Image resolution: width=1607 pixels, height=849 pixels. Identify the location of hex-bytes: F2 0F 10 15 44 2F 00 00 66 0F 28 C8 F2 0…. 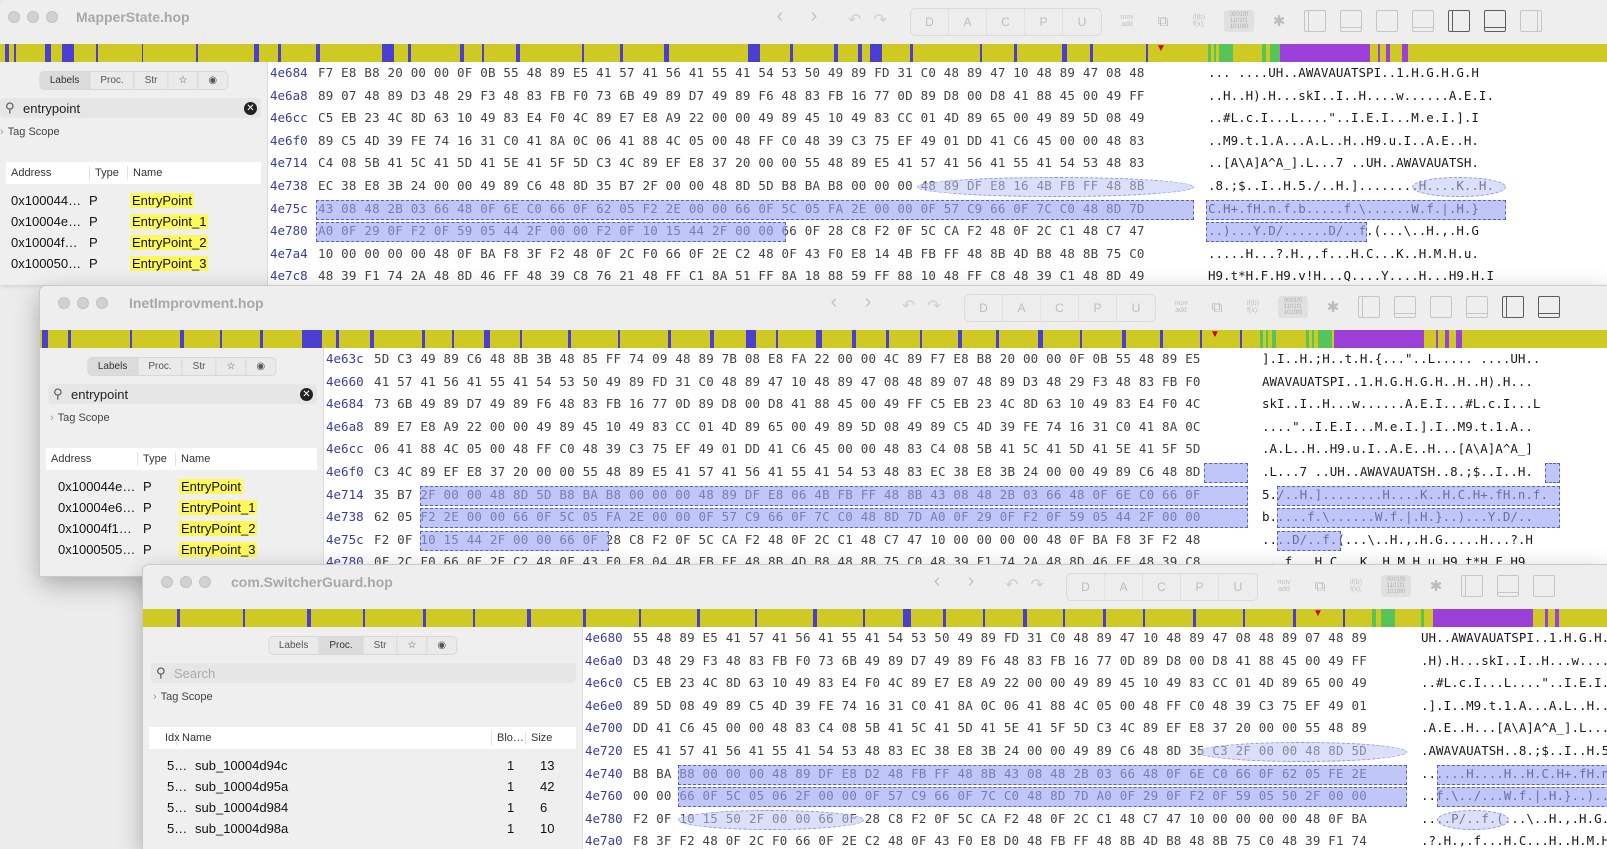
(787, 539).